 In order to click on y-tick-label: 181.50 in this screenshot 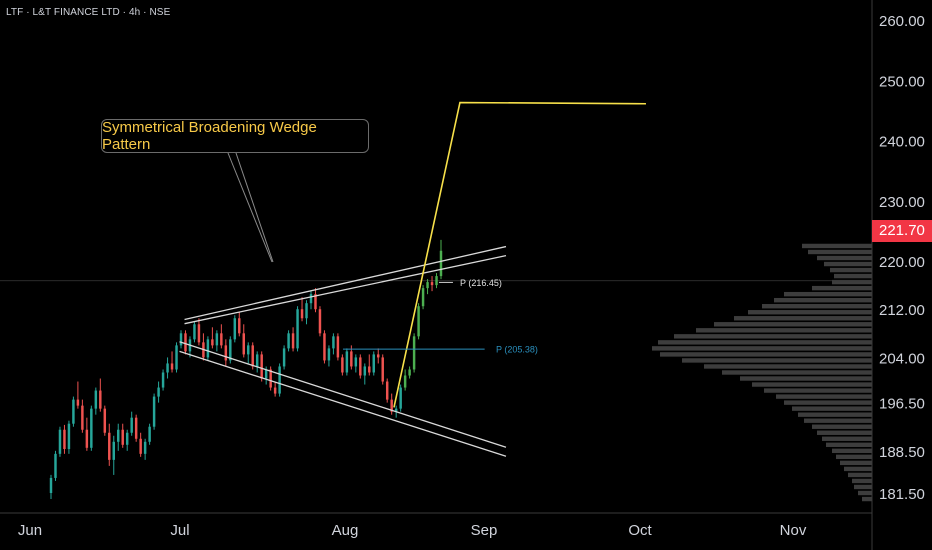, I will do `click(902, 494)`.